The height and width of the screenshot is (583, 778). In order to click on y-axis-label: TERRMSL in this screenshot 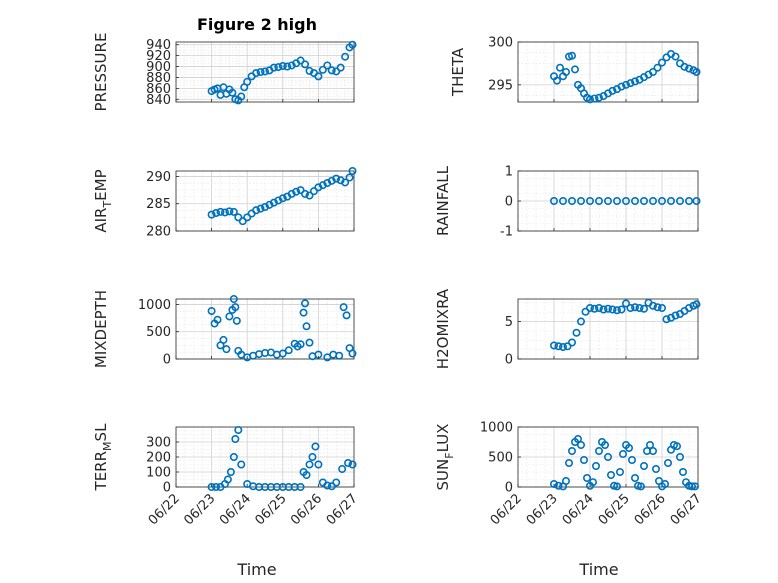, I will do `click(103, 457)`.